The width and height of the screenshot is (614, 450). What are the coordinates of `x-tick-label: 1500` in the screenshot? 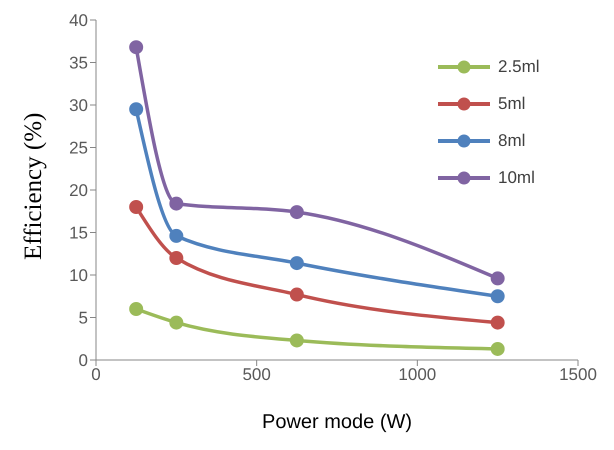 It's located at (578, 374).